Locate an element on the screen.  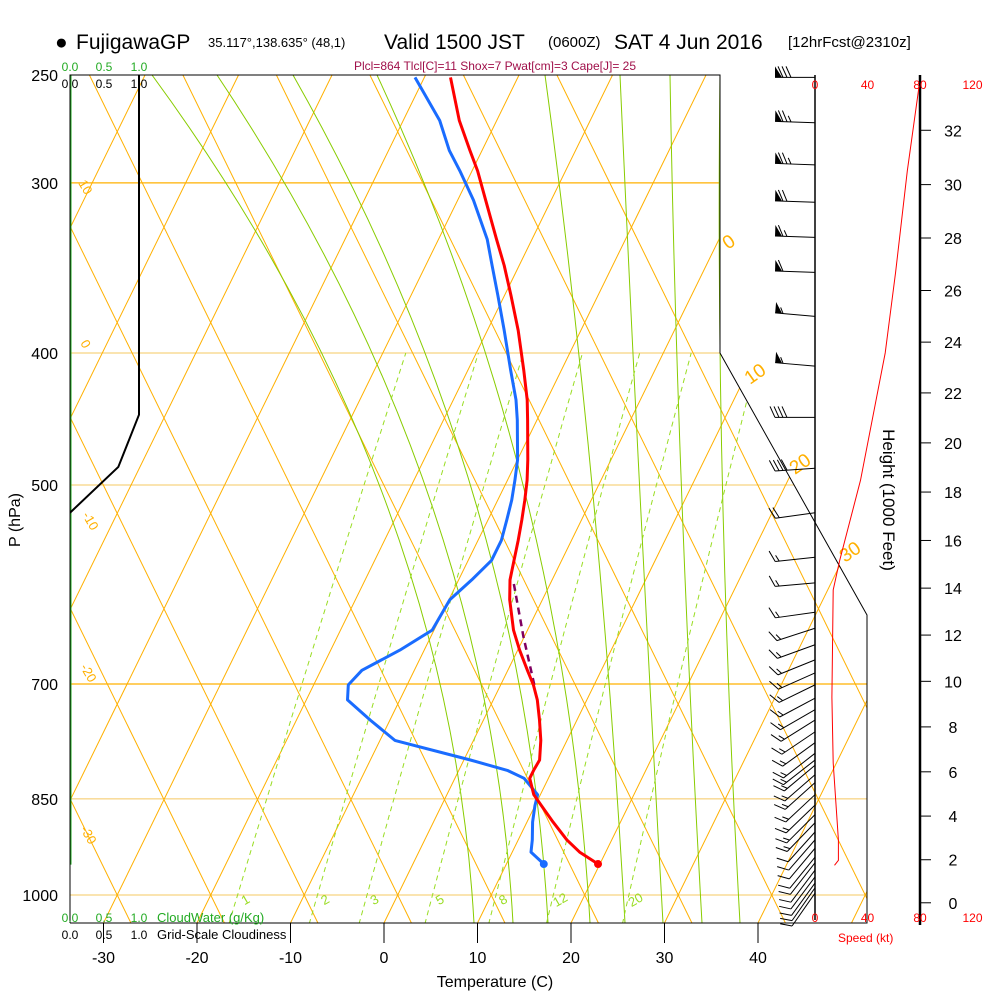
pressure-tick-label: 300 is located at coordinates (44, 184).